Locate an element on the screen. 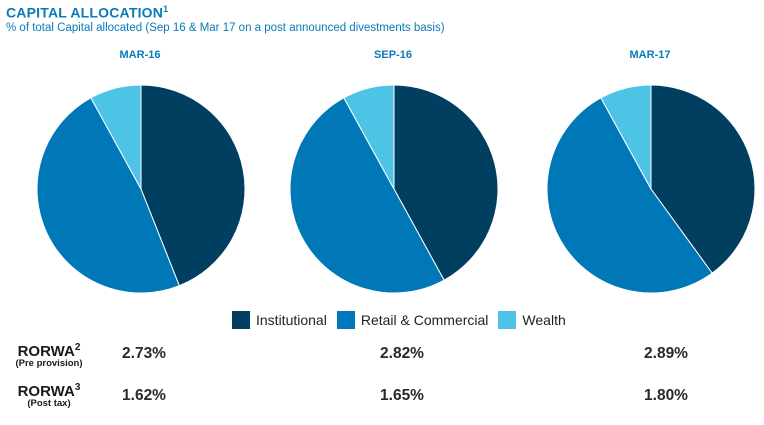 The image size is (764, 425). legend-item-institutional: Institutional is located at coordinates (279, 320).